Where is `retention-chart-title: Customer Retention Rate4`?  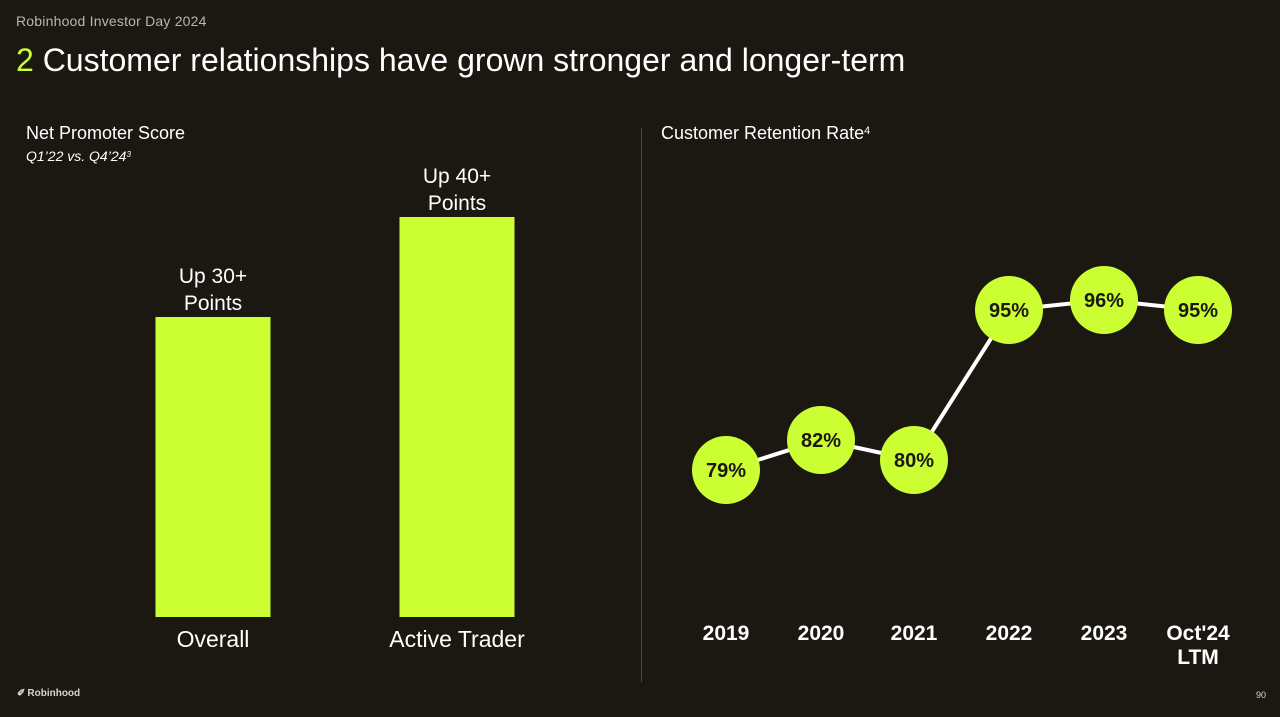
retention-chart-title: Customer Retention Rate4 is located at coordinates (765, 133).